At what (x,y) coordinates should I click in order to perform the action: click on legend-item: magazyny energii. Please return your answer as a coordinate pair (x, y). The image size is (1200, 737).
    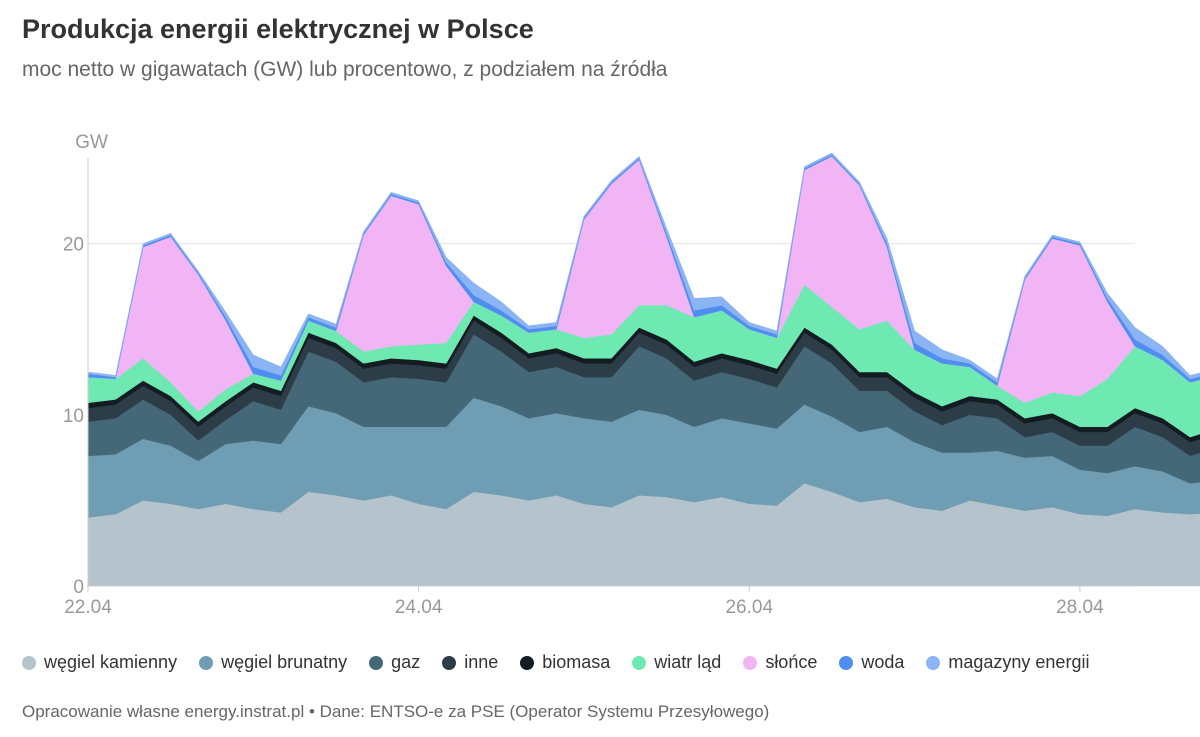
    Looking at the image, I should click on (1007, 662).